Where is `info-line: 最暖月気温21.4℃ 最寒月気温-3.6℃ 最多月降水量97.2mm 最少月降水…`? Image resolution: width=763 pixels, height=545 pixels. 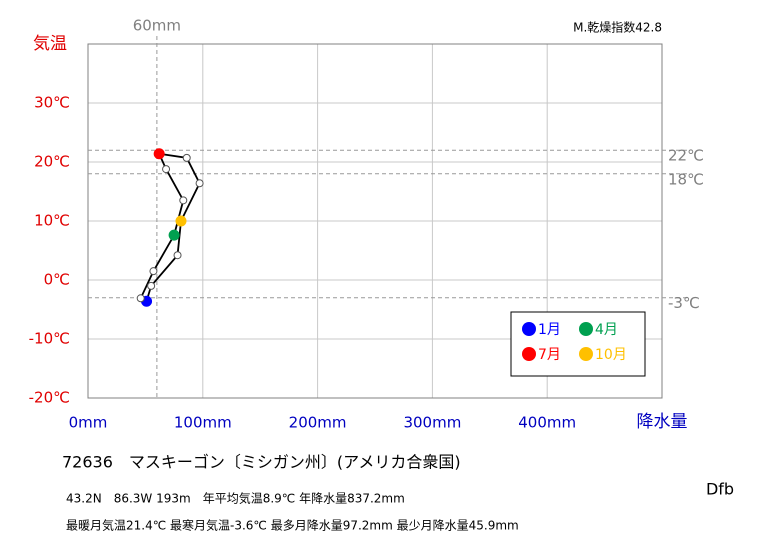 info-line: 最暖月気温21.4℃ 最寒月気温-3.6℃ 最多月降水量97.2mm 最少月降水… is located at coordinates (292, 525).